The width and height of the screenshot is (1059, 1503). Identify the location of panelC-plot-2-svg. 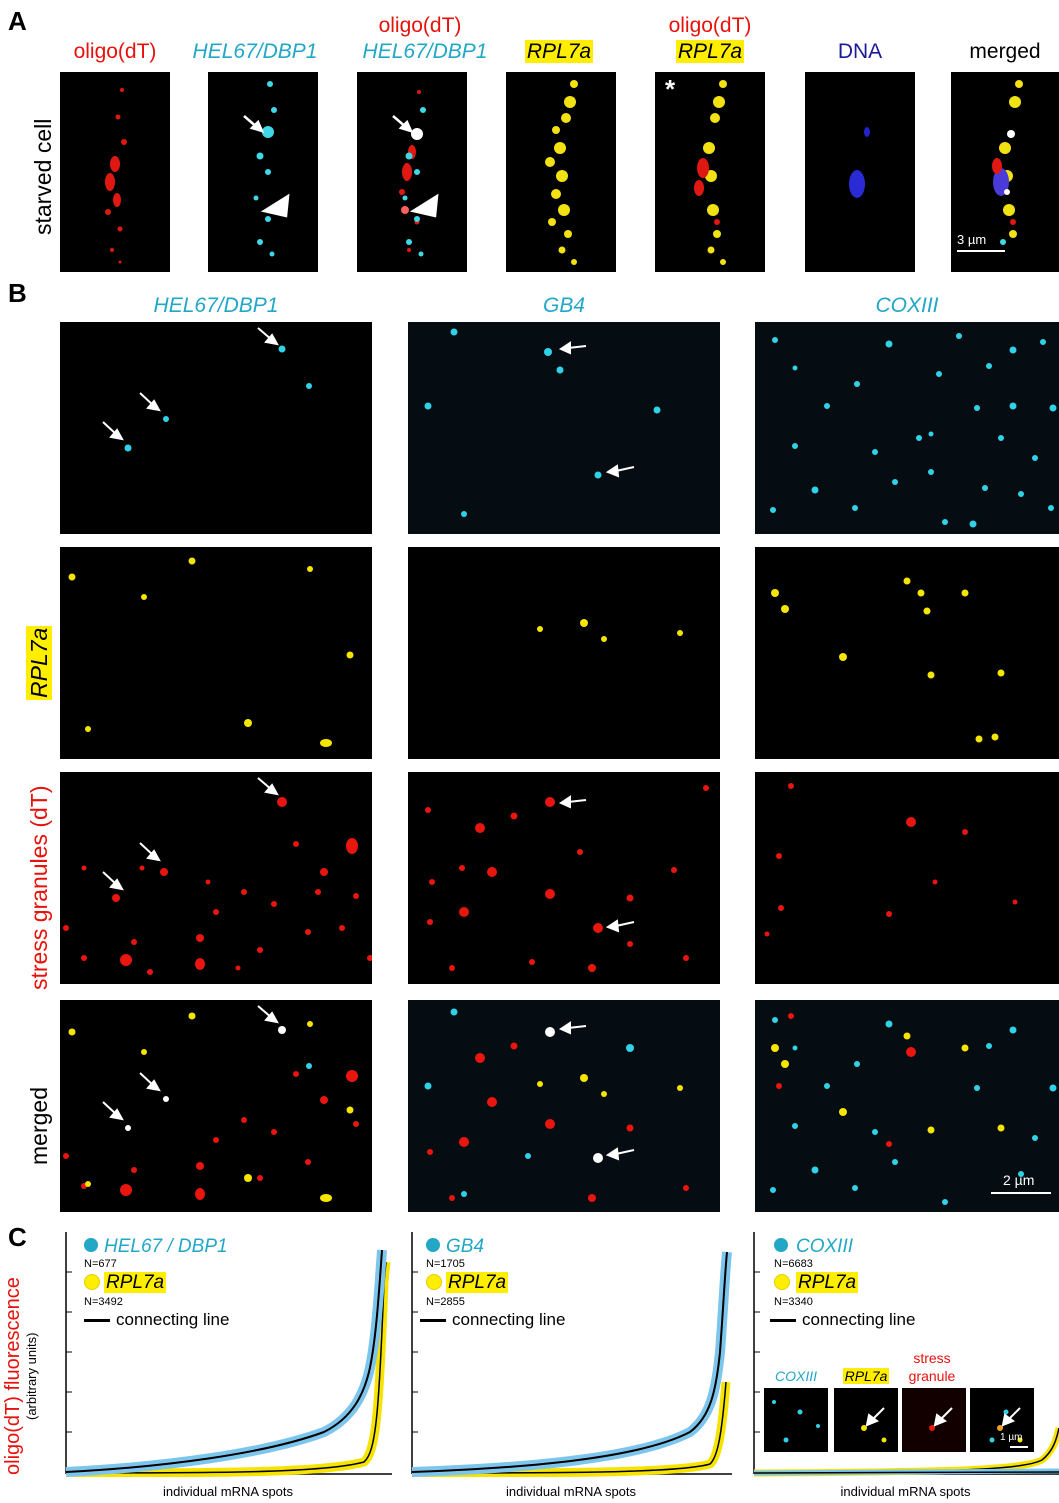
(571, 1354).